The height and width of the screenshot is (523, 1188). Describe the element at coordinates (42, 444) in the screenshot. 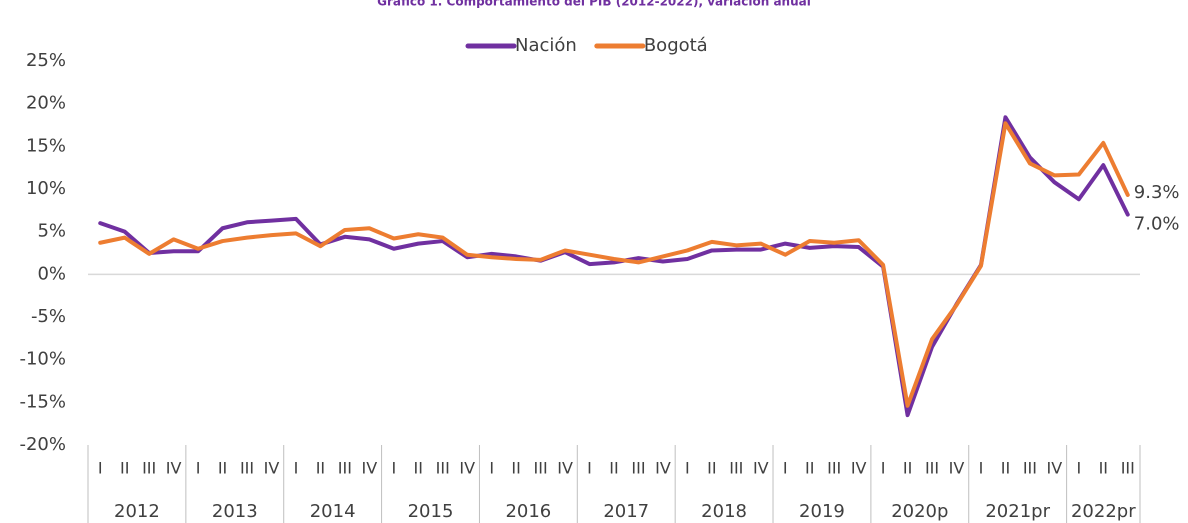

I see `y-tick-label: -20%` at that location.